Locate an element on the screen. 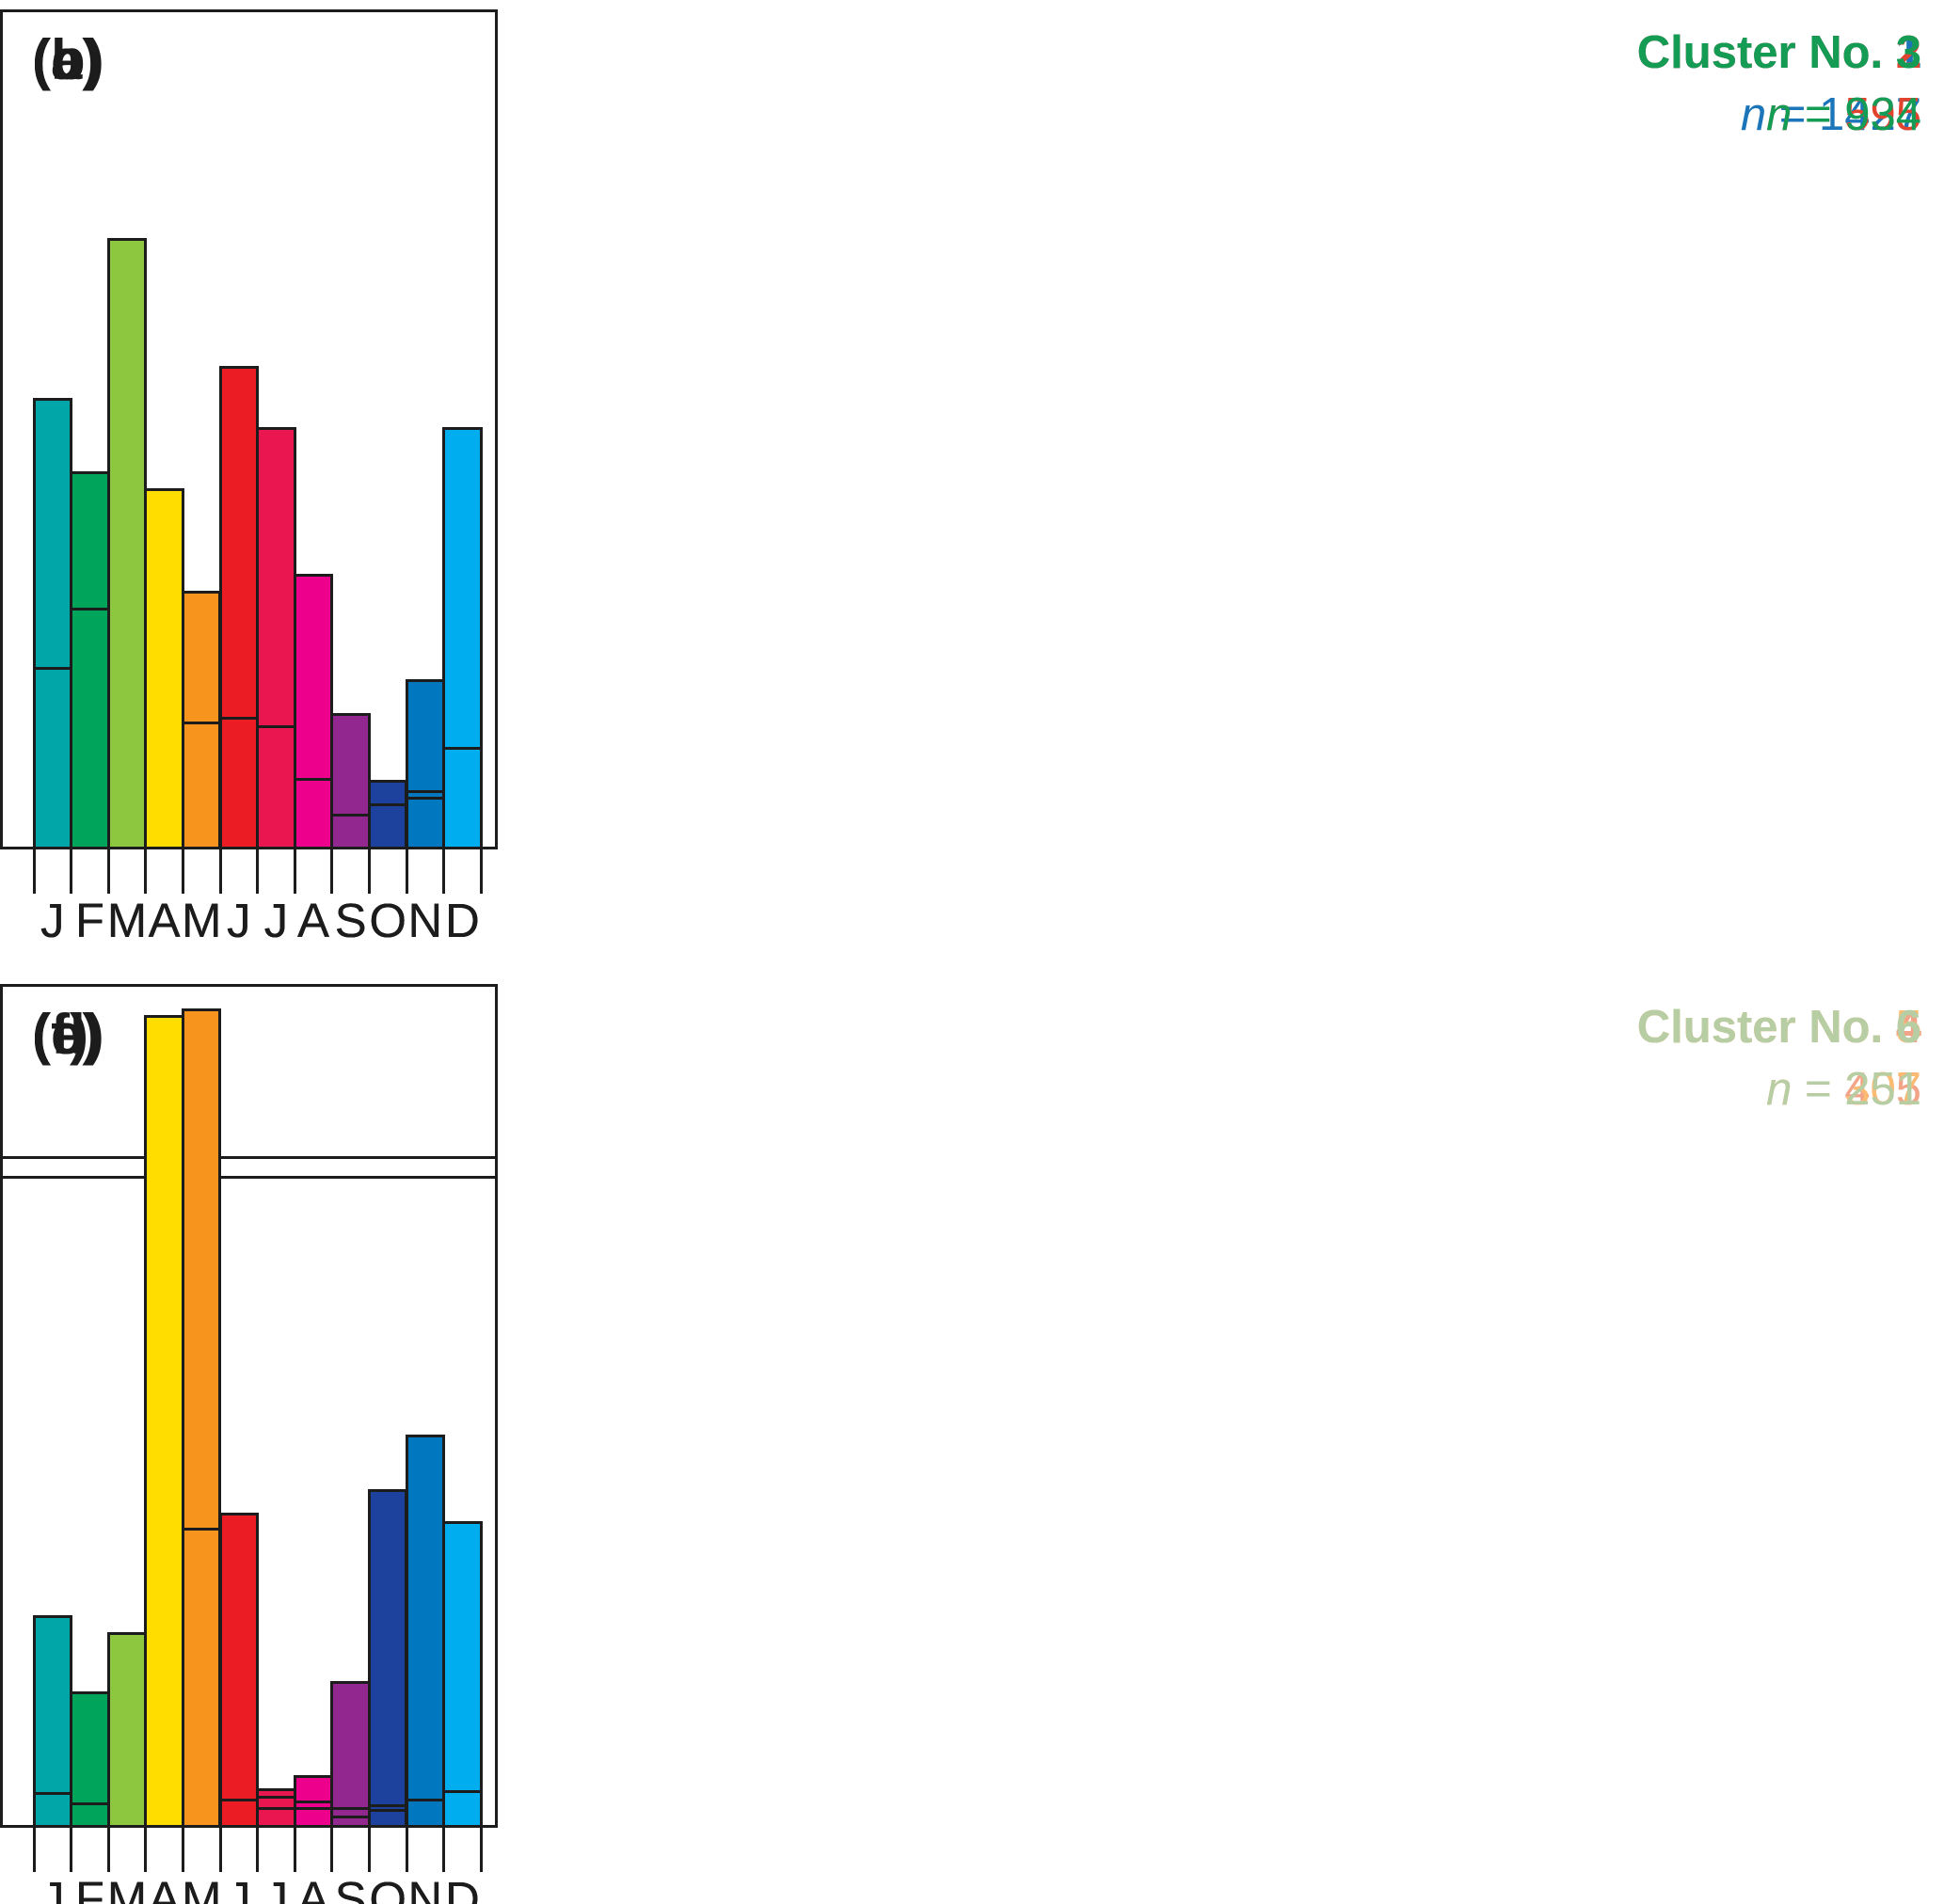 Image resolution: width=1944 pixels, height=1904 pixels. panel-letter: (a) is located at coordinates (67, 59).